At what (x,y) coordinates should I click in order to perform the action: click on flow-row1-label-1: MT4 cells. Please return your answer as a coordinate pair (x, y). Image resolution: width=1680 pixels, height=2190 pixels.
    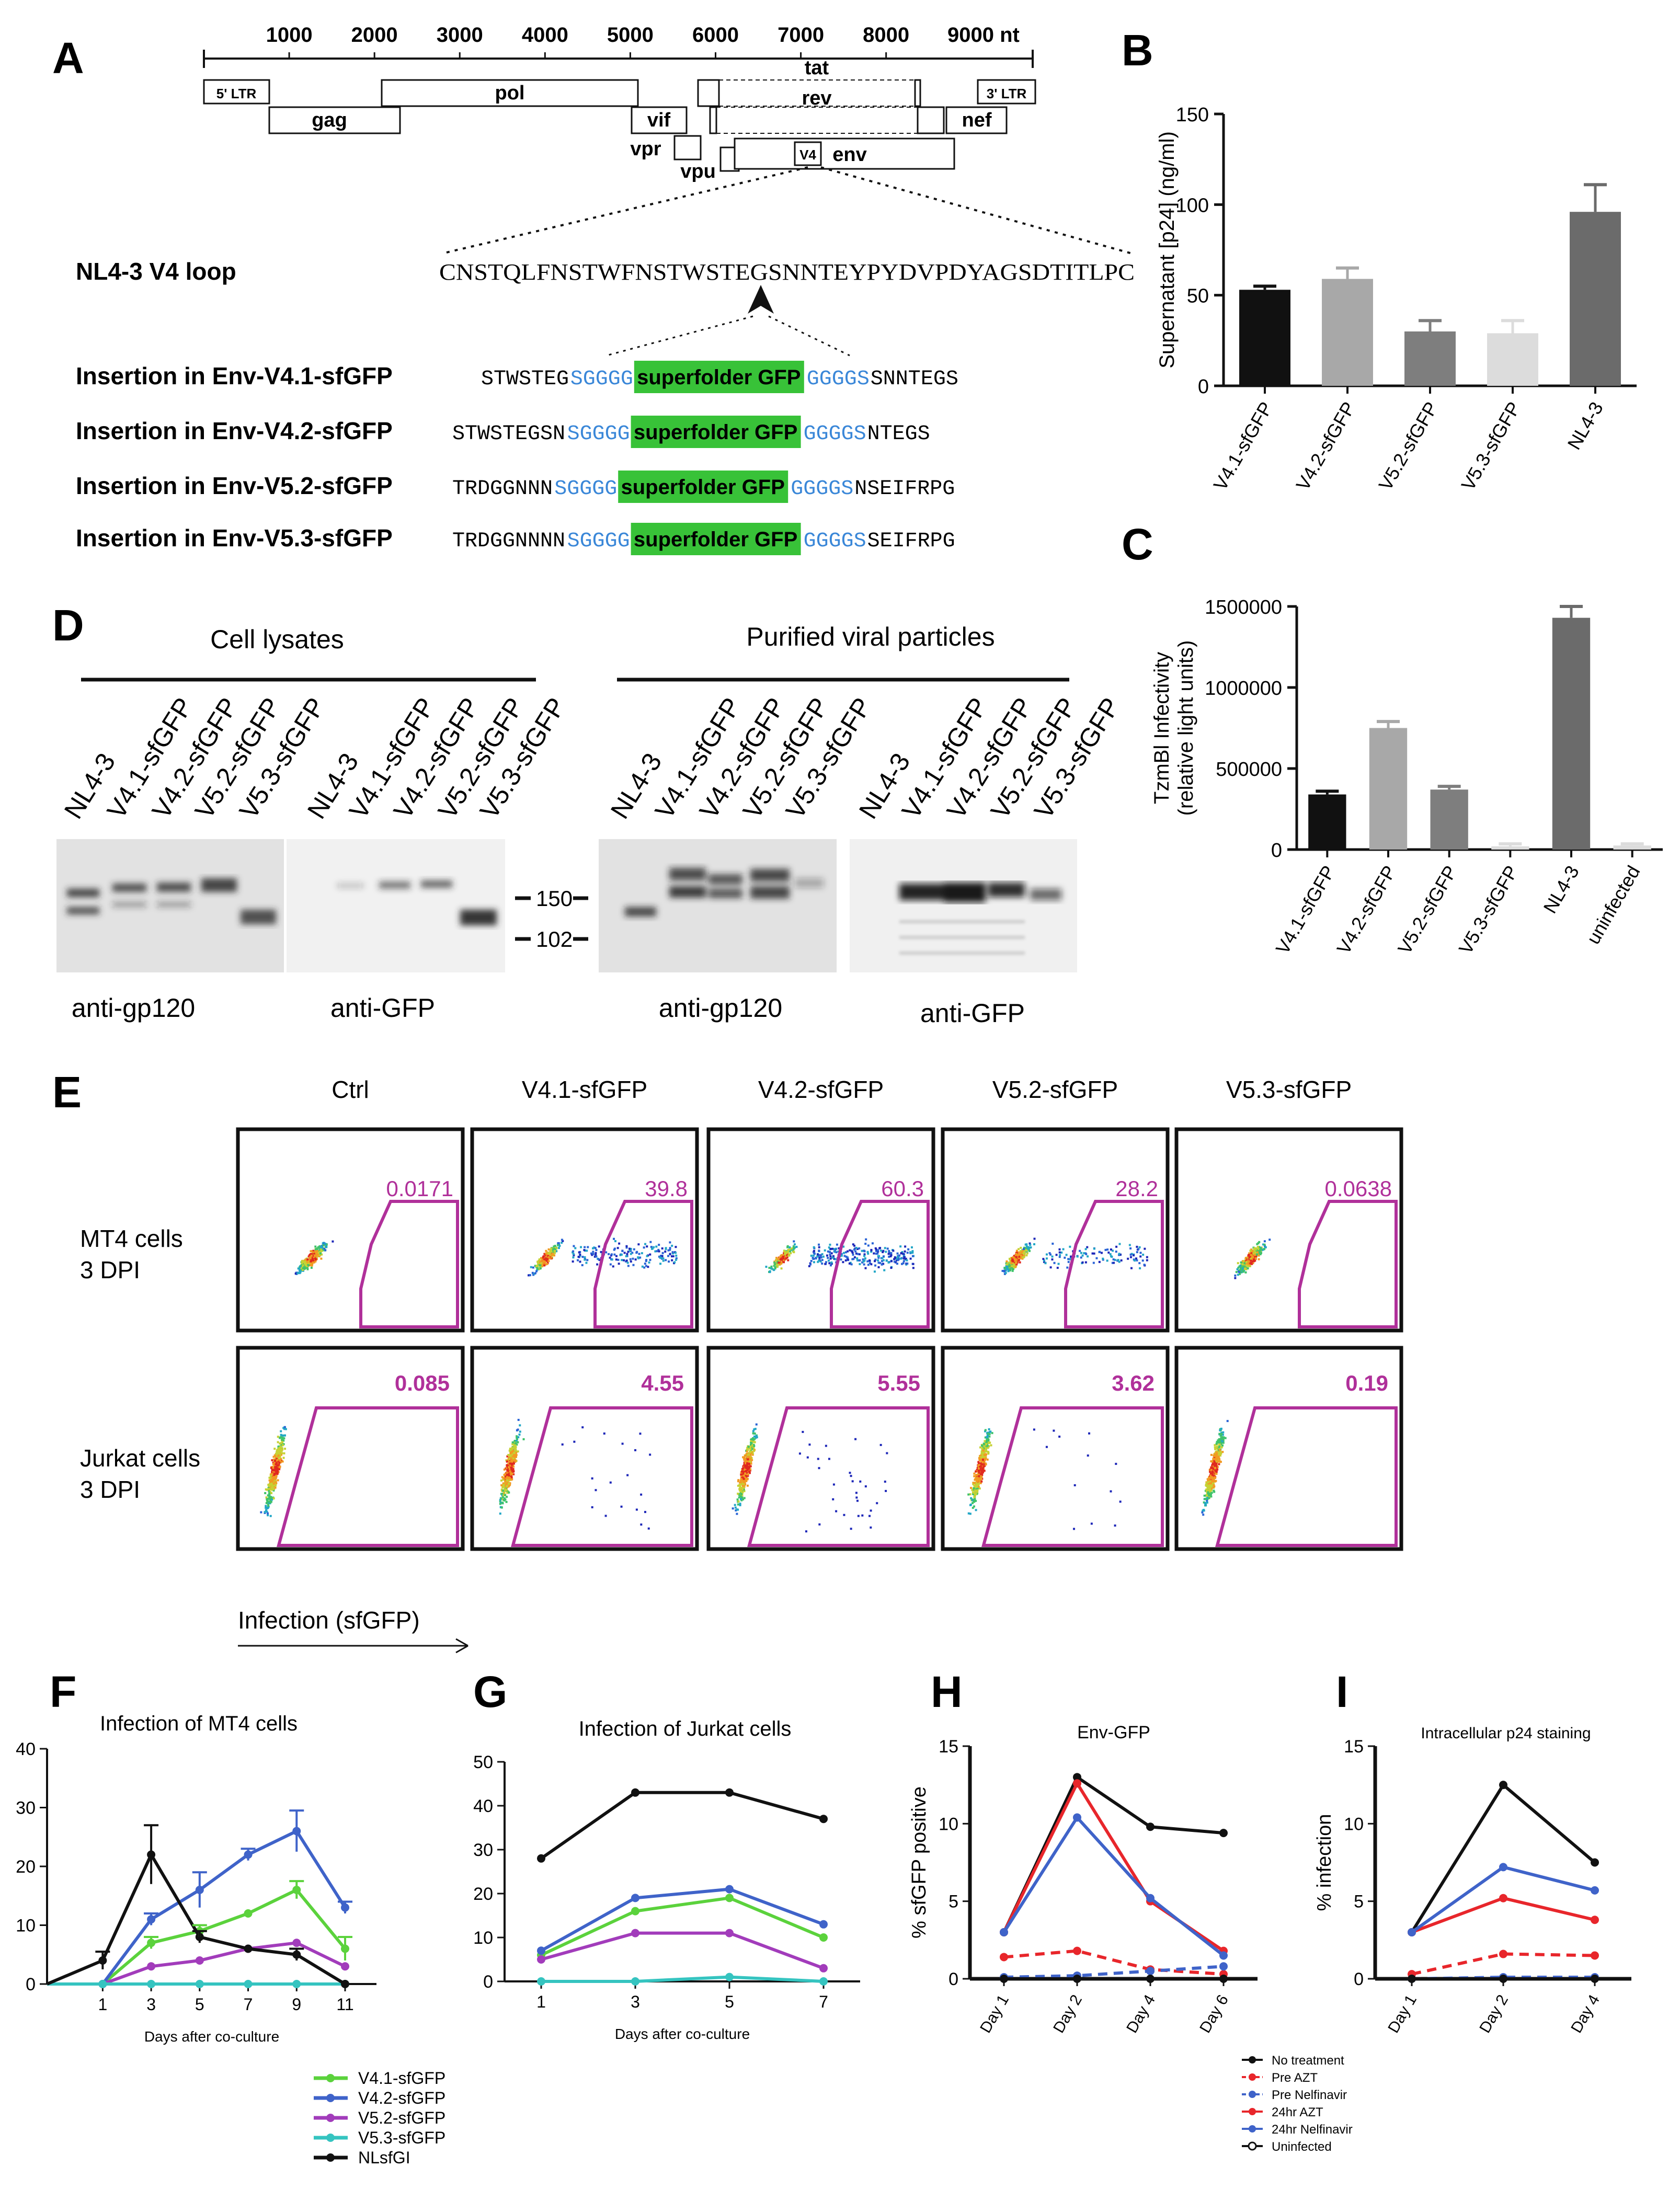
    Looking at the image, I should click on (131, 1238).